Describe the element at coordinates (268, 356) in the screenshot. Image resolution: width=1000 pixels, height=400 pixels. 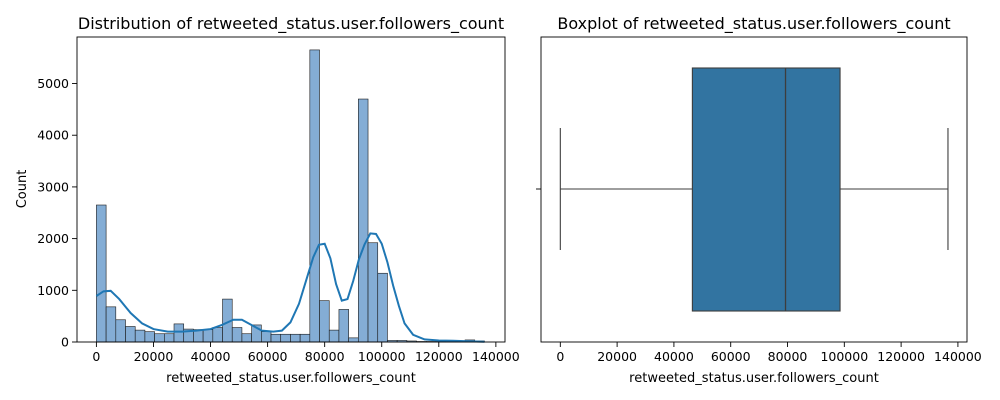
I see `histogram-x-tick-label: 60000` at that location.